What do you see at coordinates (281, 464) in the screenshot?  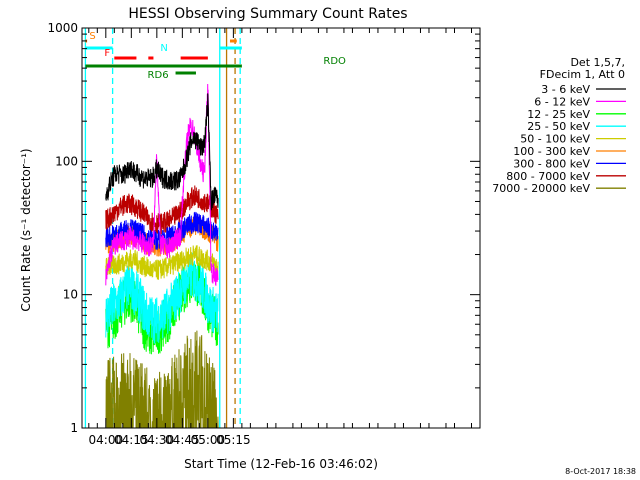 I see `x-axis-label: Start Time (12-Feb-16 03:46:02)` at bounding box center [281, 464].